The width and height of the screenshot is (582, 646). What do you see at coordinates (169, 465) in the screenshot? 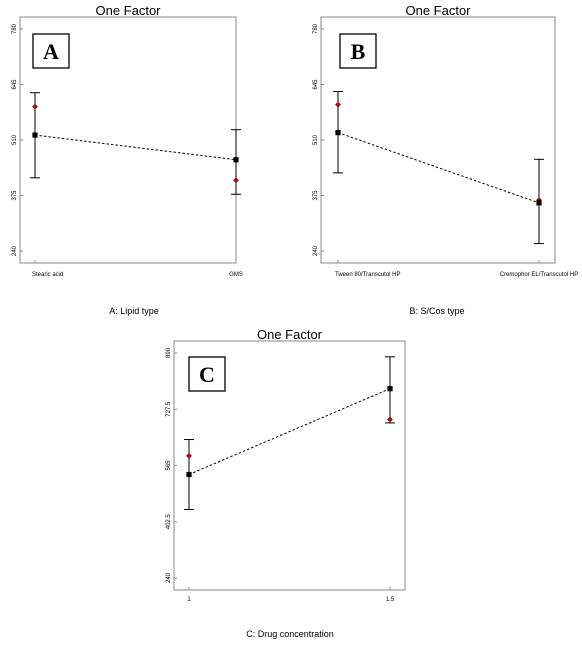
I see `y-tick-label: 565` at bounding box center [169, 465].